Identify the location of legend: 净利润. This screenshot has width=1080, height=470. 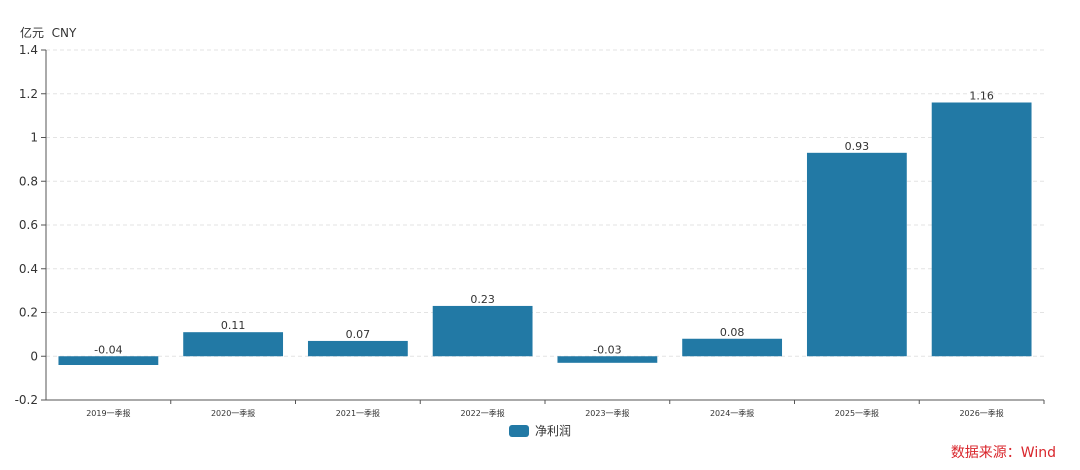
(540, 430).